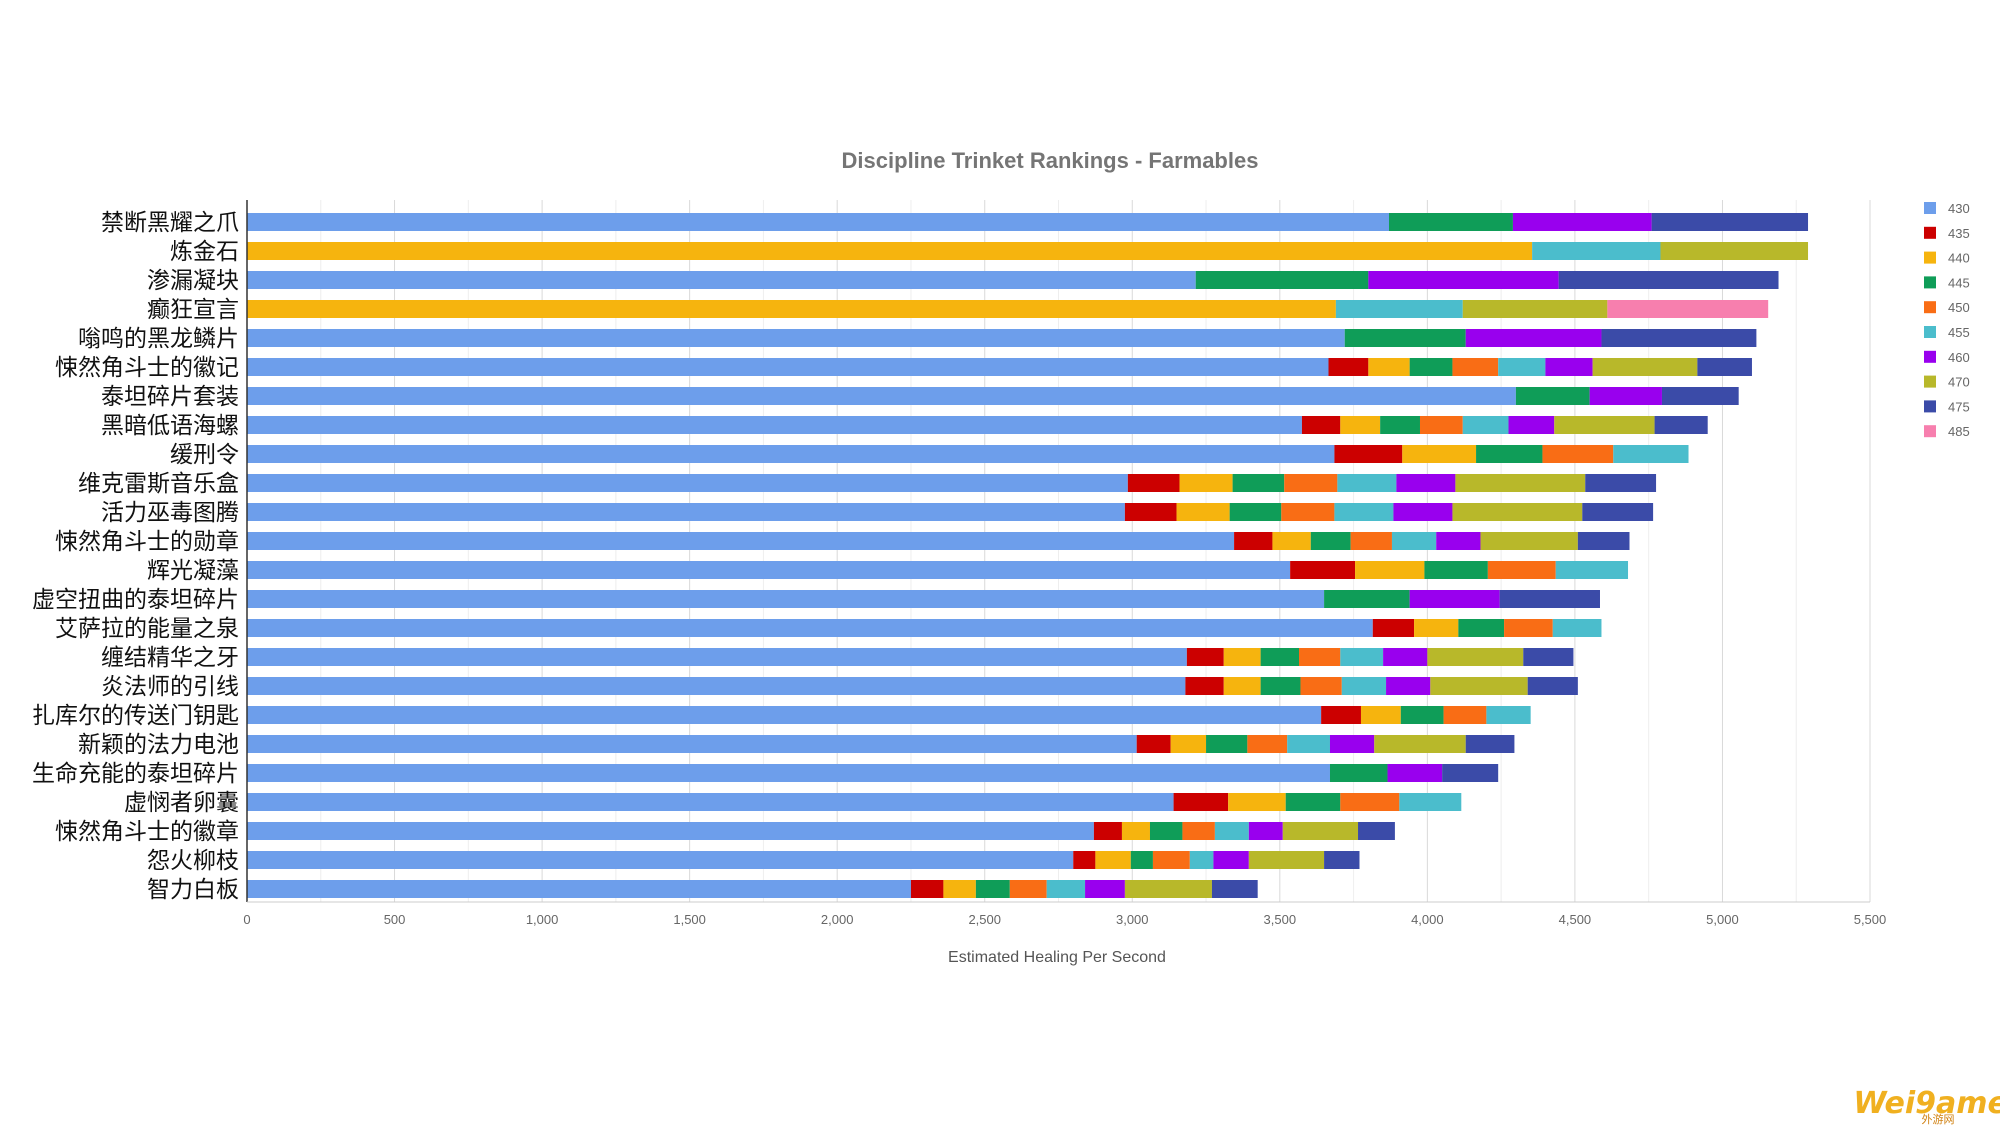 This screenshot has height=1125, width=2000. Describe the element at coordinates (1959, 233) in the screenshot. I see `legend-label-435: 435` at that location.